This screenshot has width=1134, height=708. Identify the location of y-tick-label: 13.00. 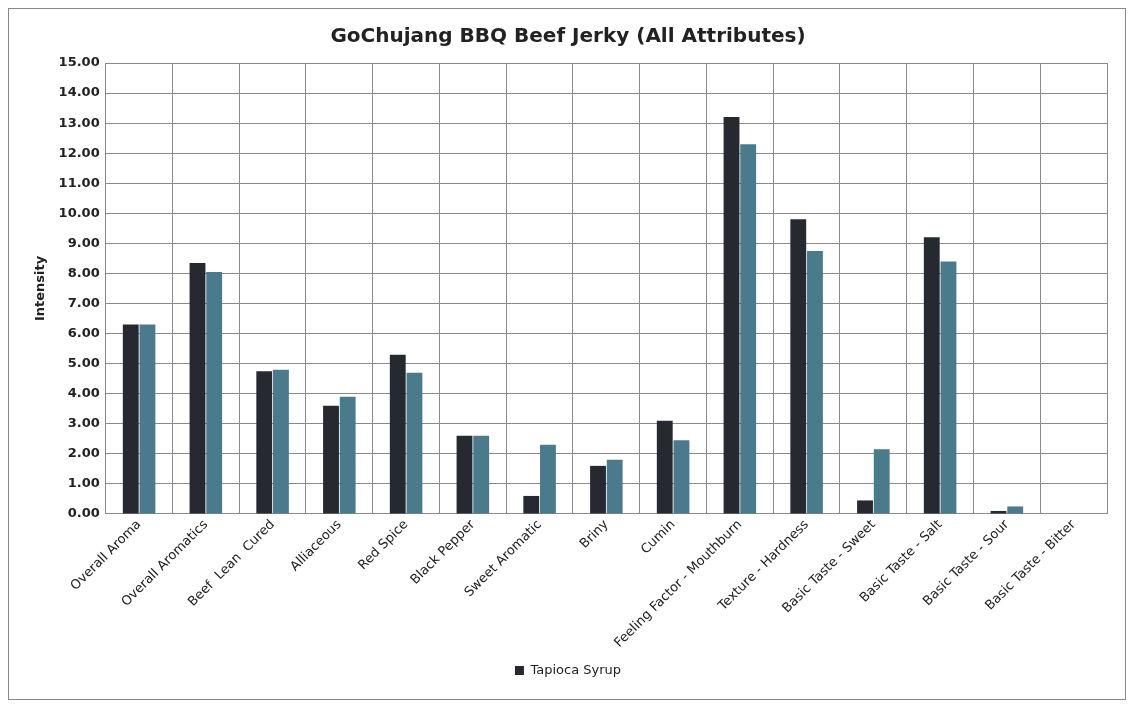
(79, 122).